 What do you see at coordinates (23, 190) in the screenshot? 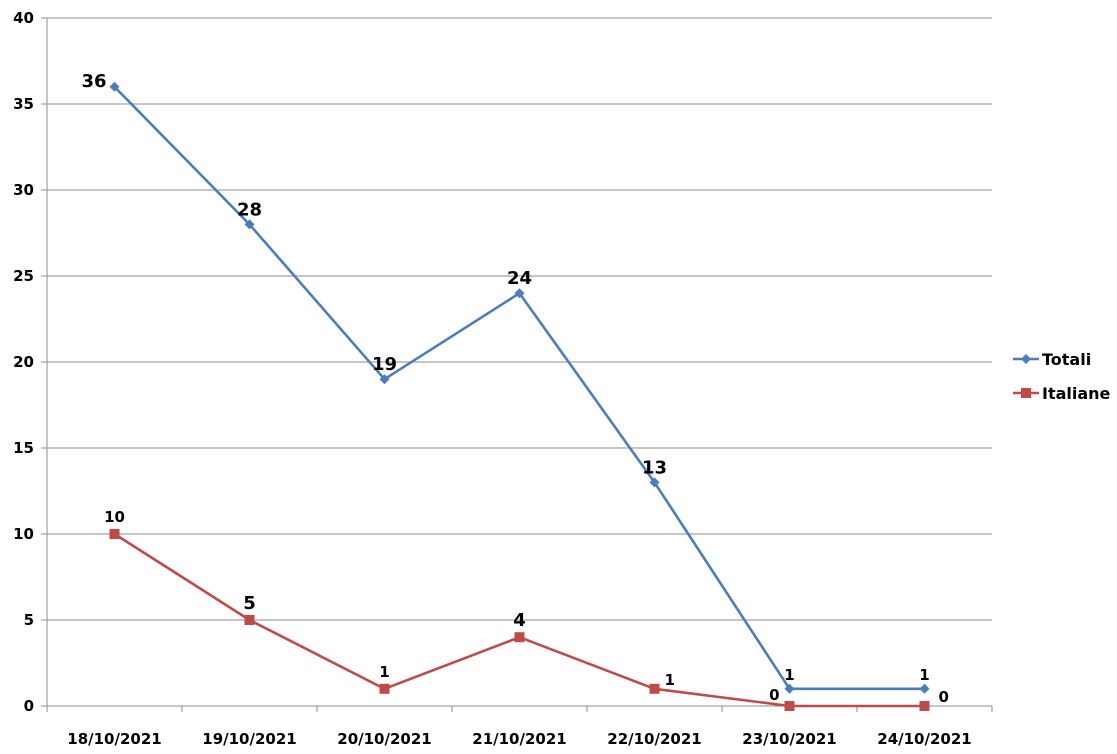
I see `y-tick-label: 30` at bounding box center [23, 190].